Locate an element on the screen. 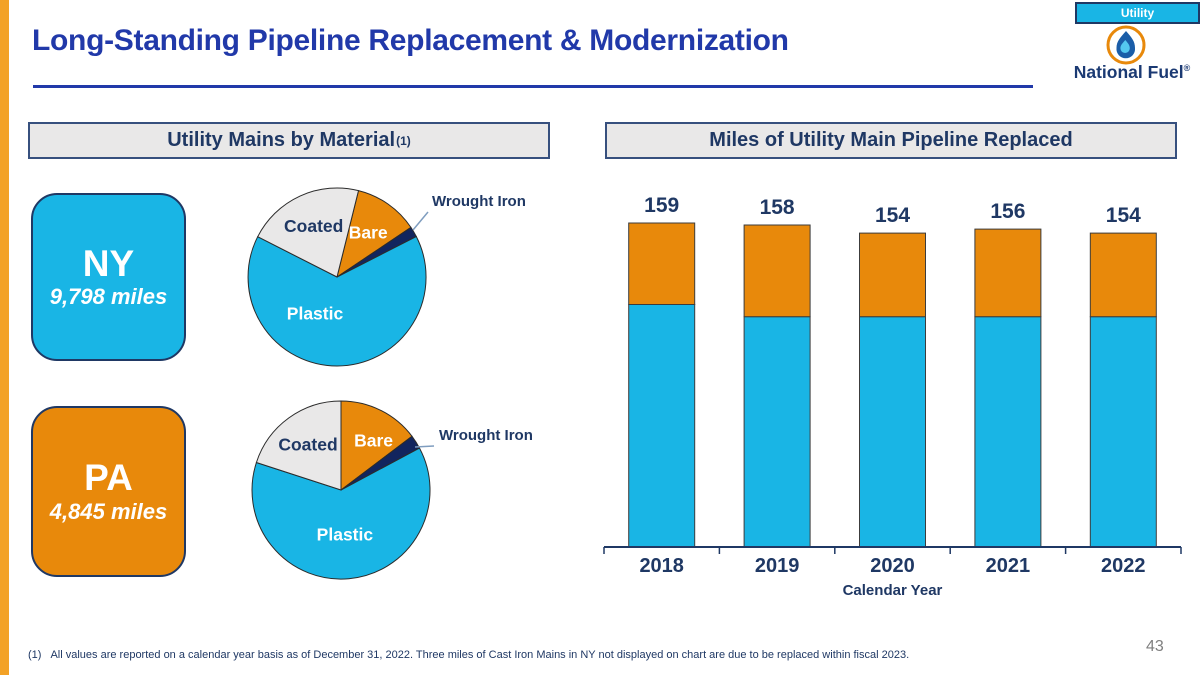  bar-segment-top-2020 is located at coordinates (892, 275).